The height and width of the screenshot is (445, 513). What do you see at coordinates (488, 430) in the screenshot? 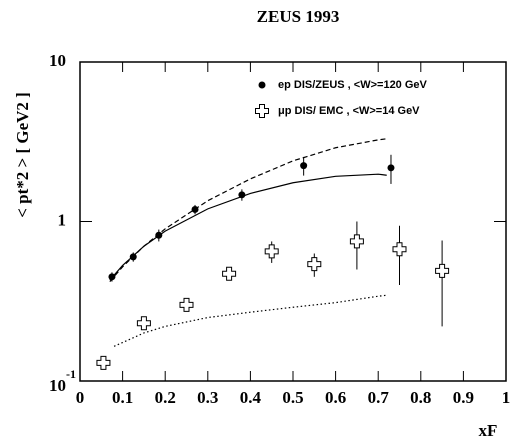
I see `x-axis-label: xF` at bounding box center [488, 430].